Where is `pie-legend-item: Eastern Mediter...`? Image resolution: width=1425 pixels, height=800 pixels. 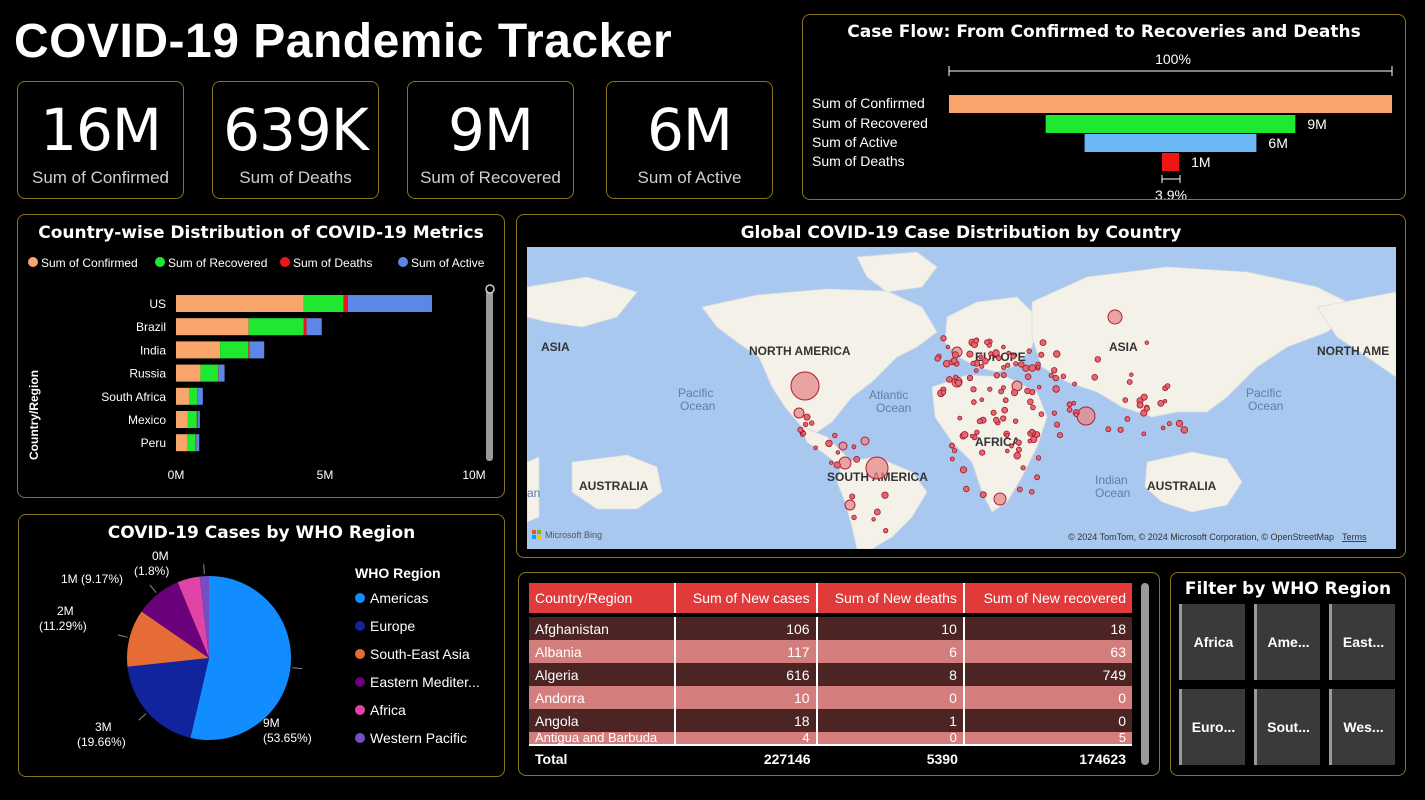 pie-legend-item: Eastern Mediter... is located at coordinates (417, 682).